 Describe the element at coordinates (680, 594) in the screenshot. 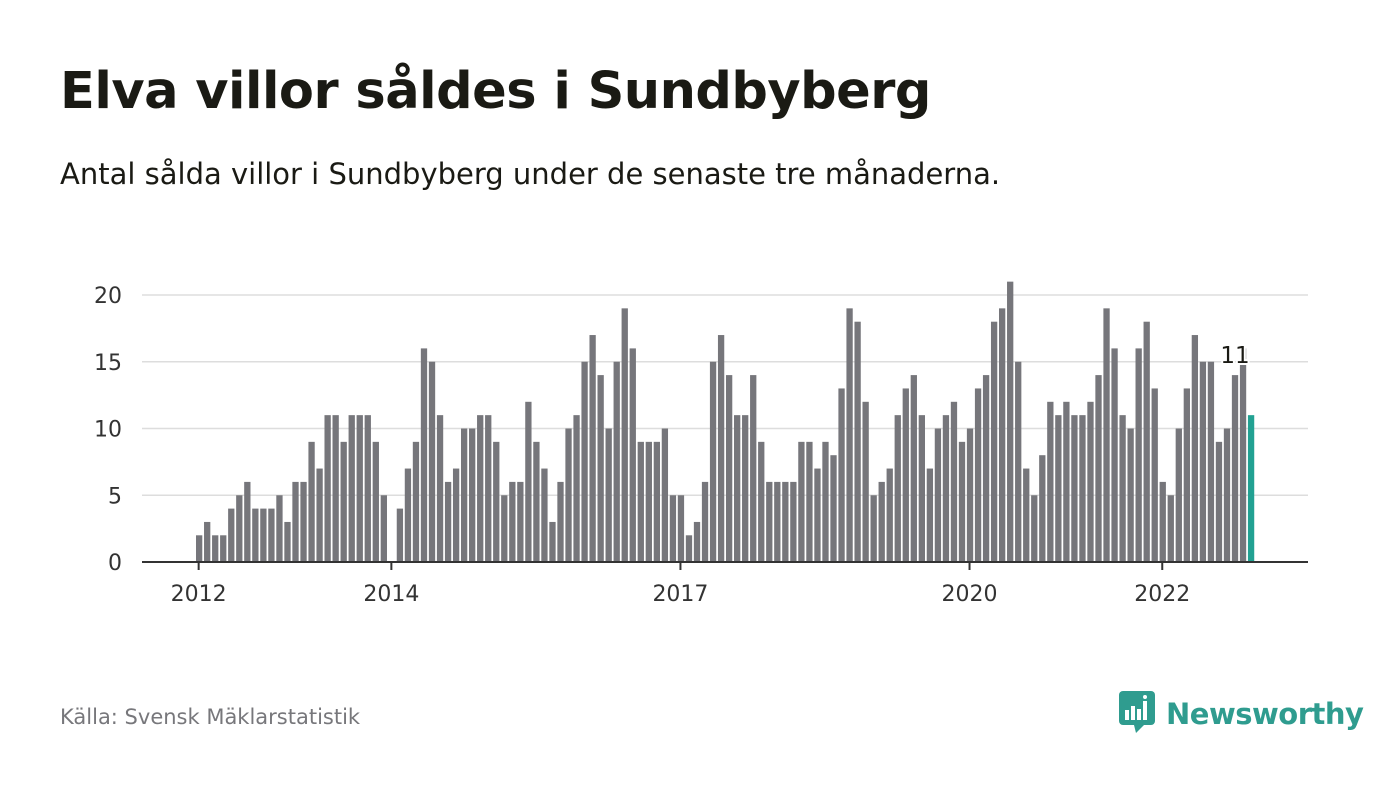

I see `x-tick-label: 2017` at that location.